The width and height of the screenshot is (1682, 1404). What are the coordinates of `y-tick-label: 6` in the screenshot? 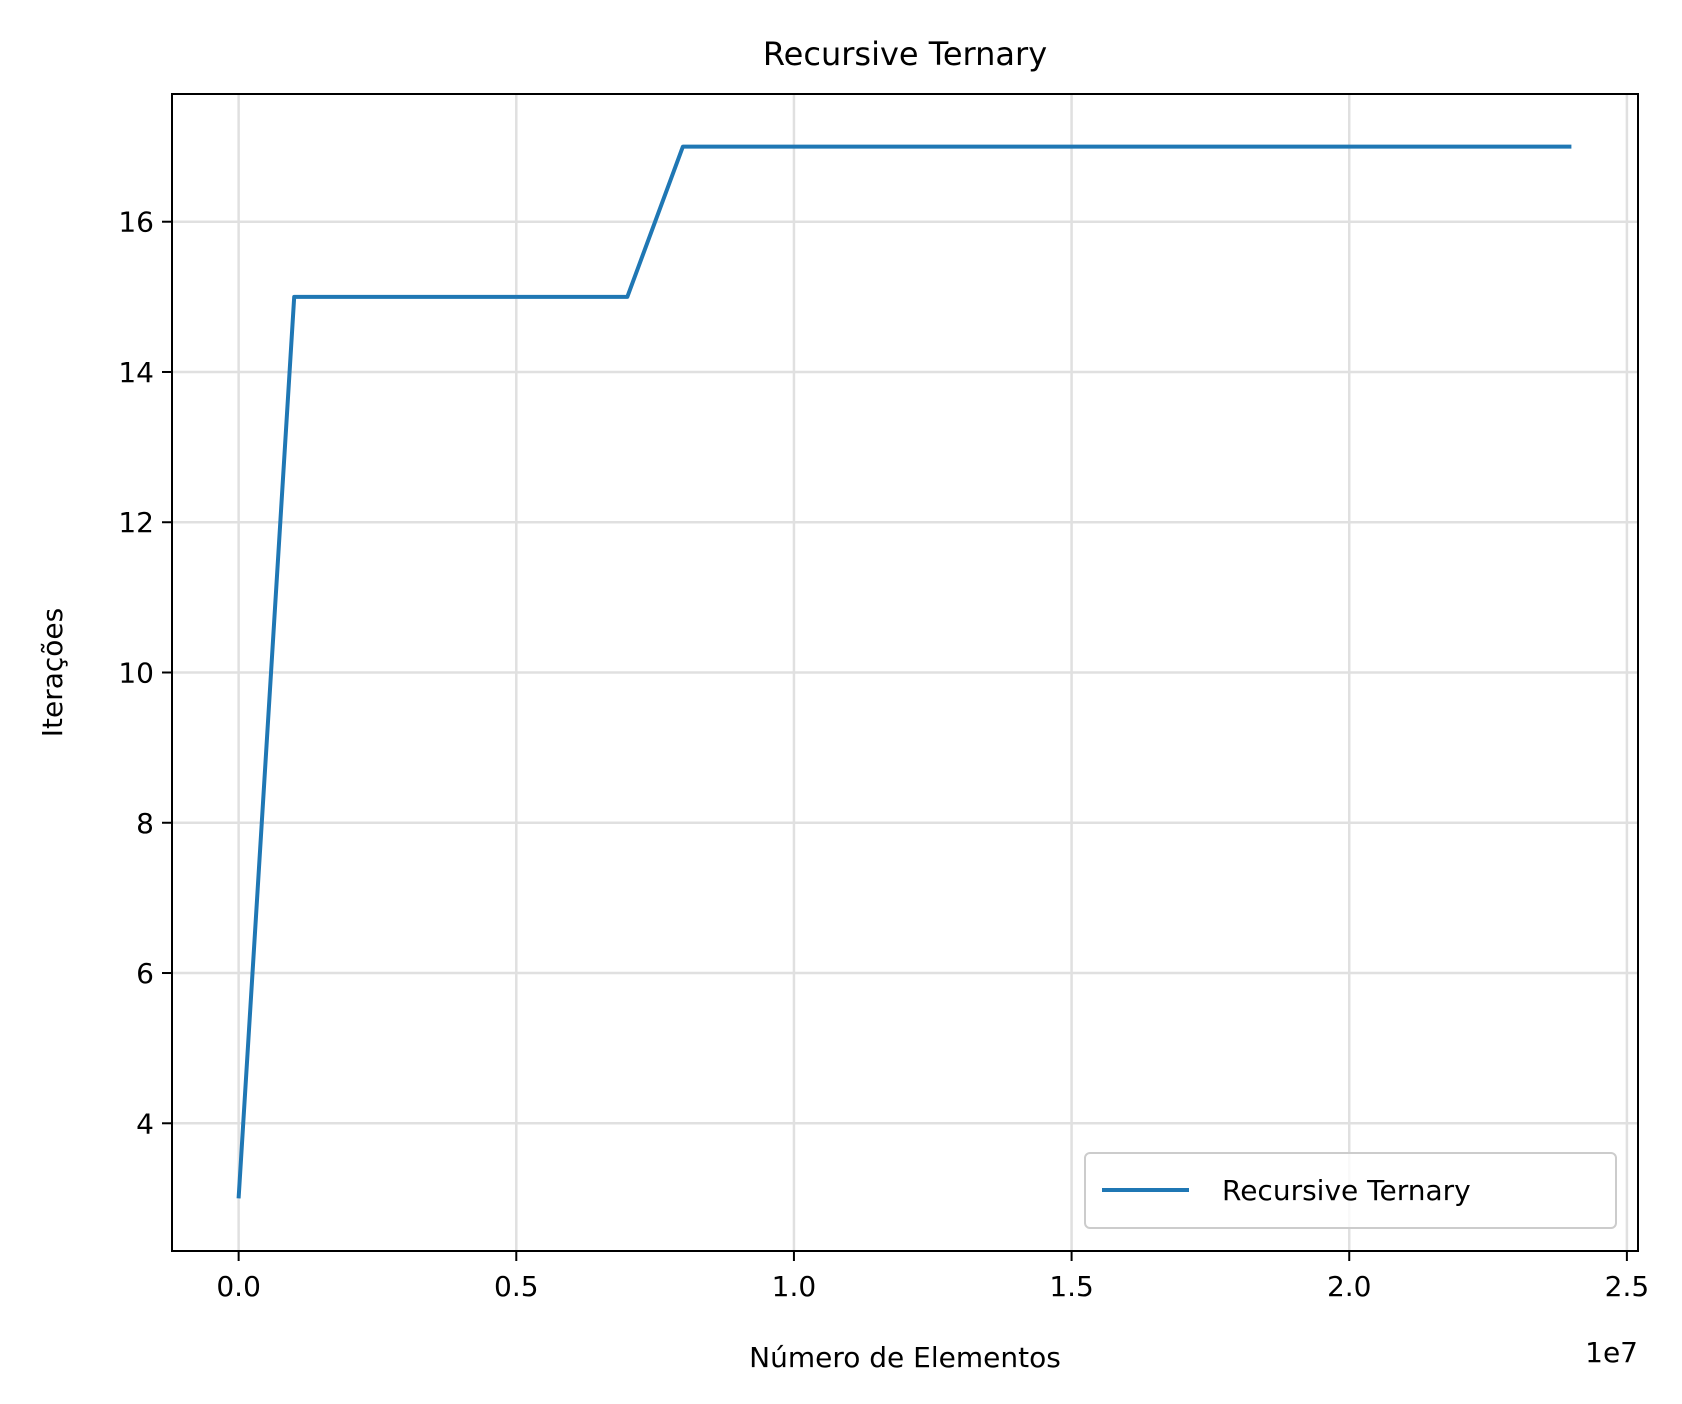 It's located at (145, 973).